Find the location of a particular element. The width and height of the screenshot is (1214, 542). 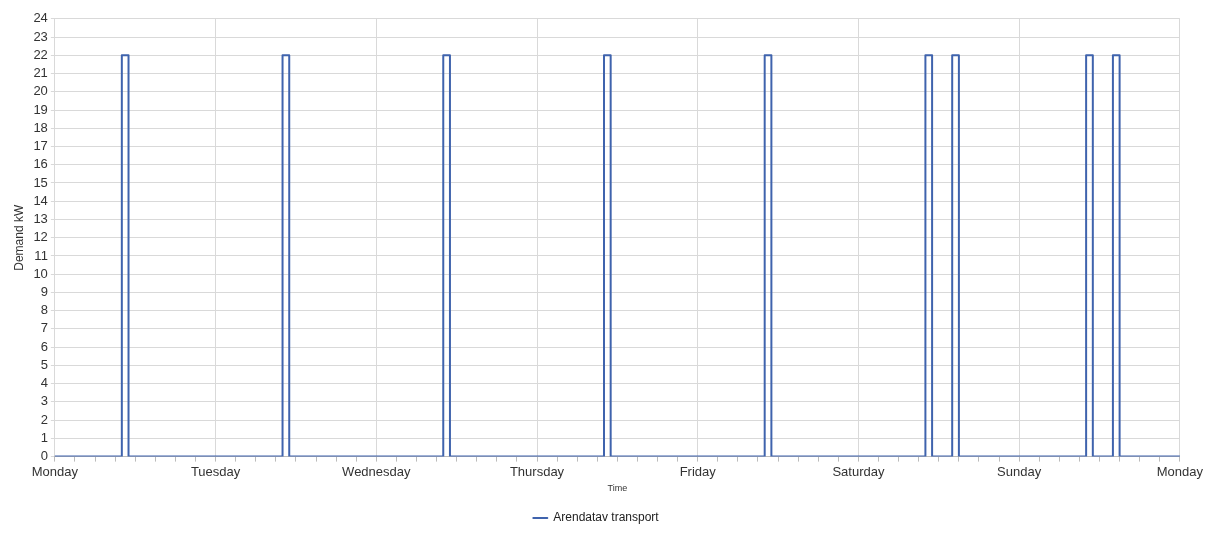

y-tick-label: 10 is located at coordinates (40, 273).